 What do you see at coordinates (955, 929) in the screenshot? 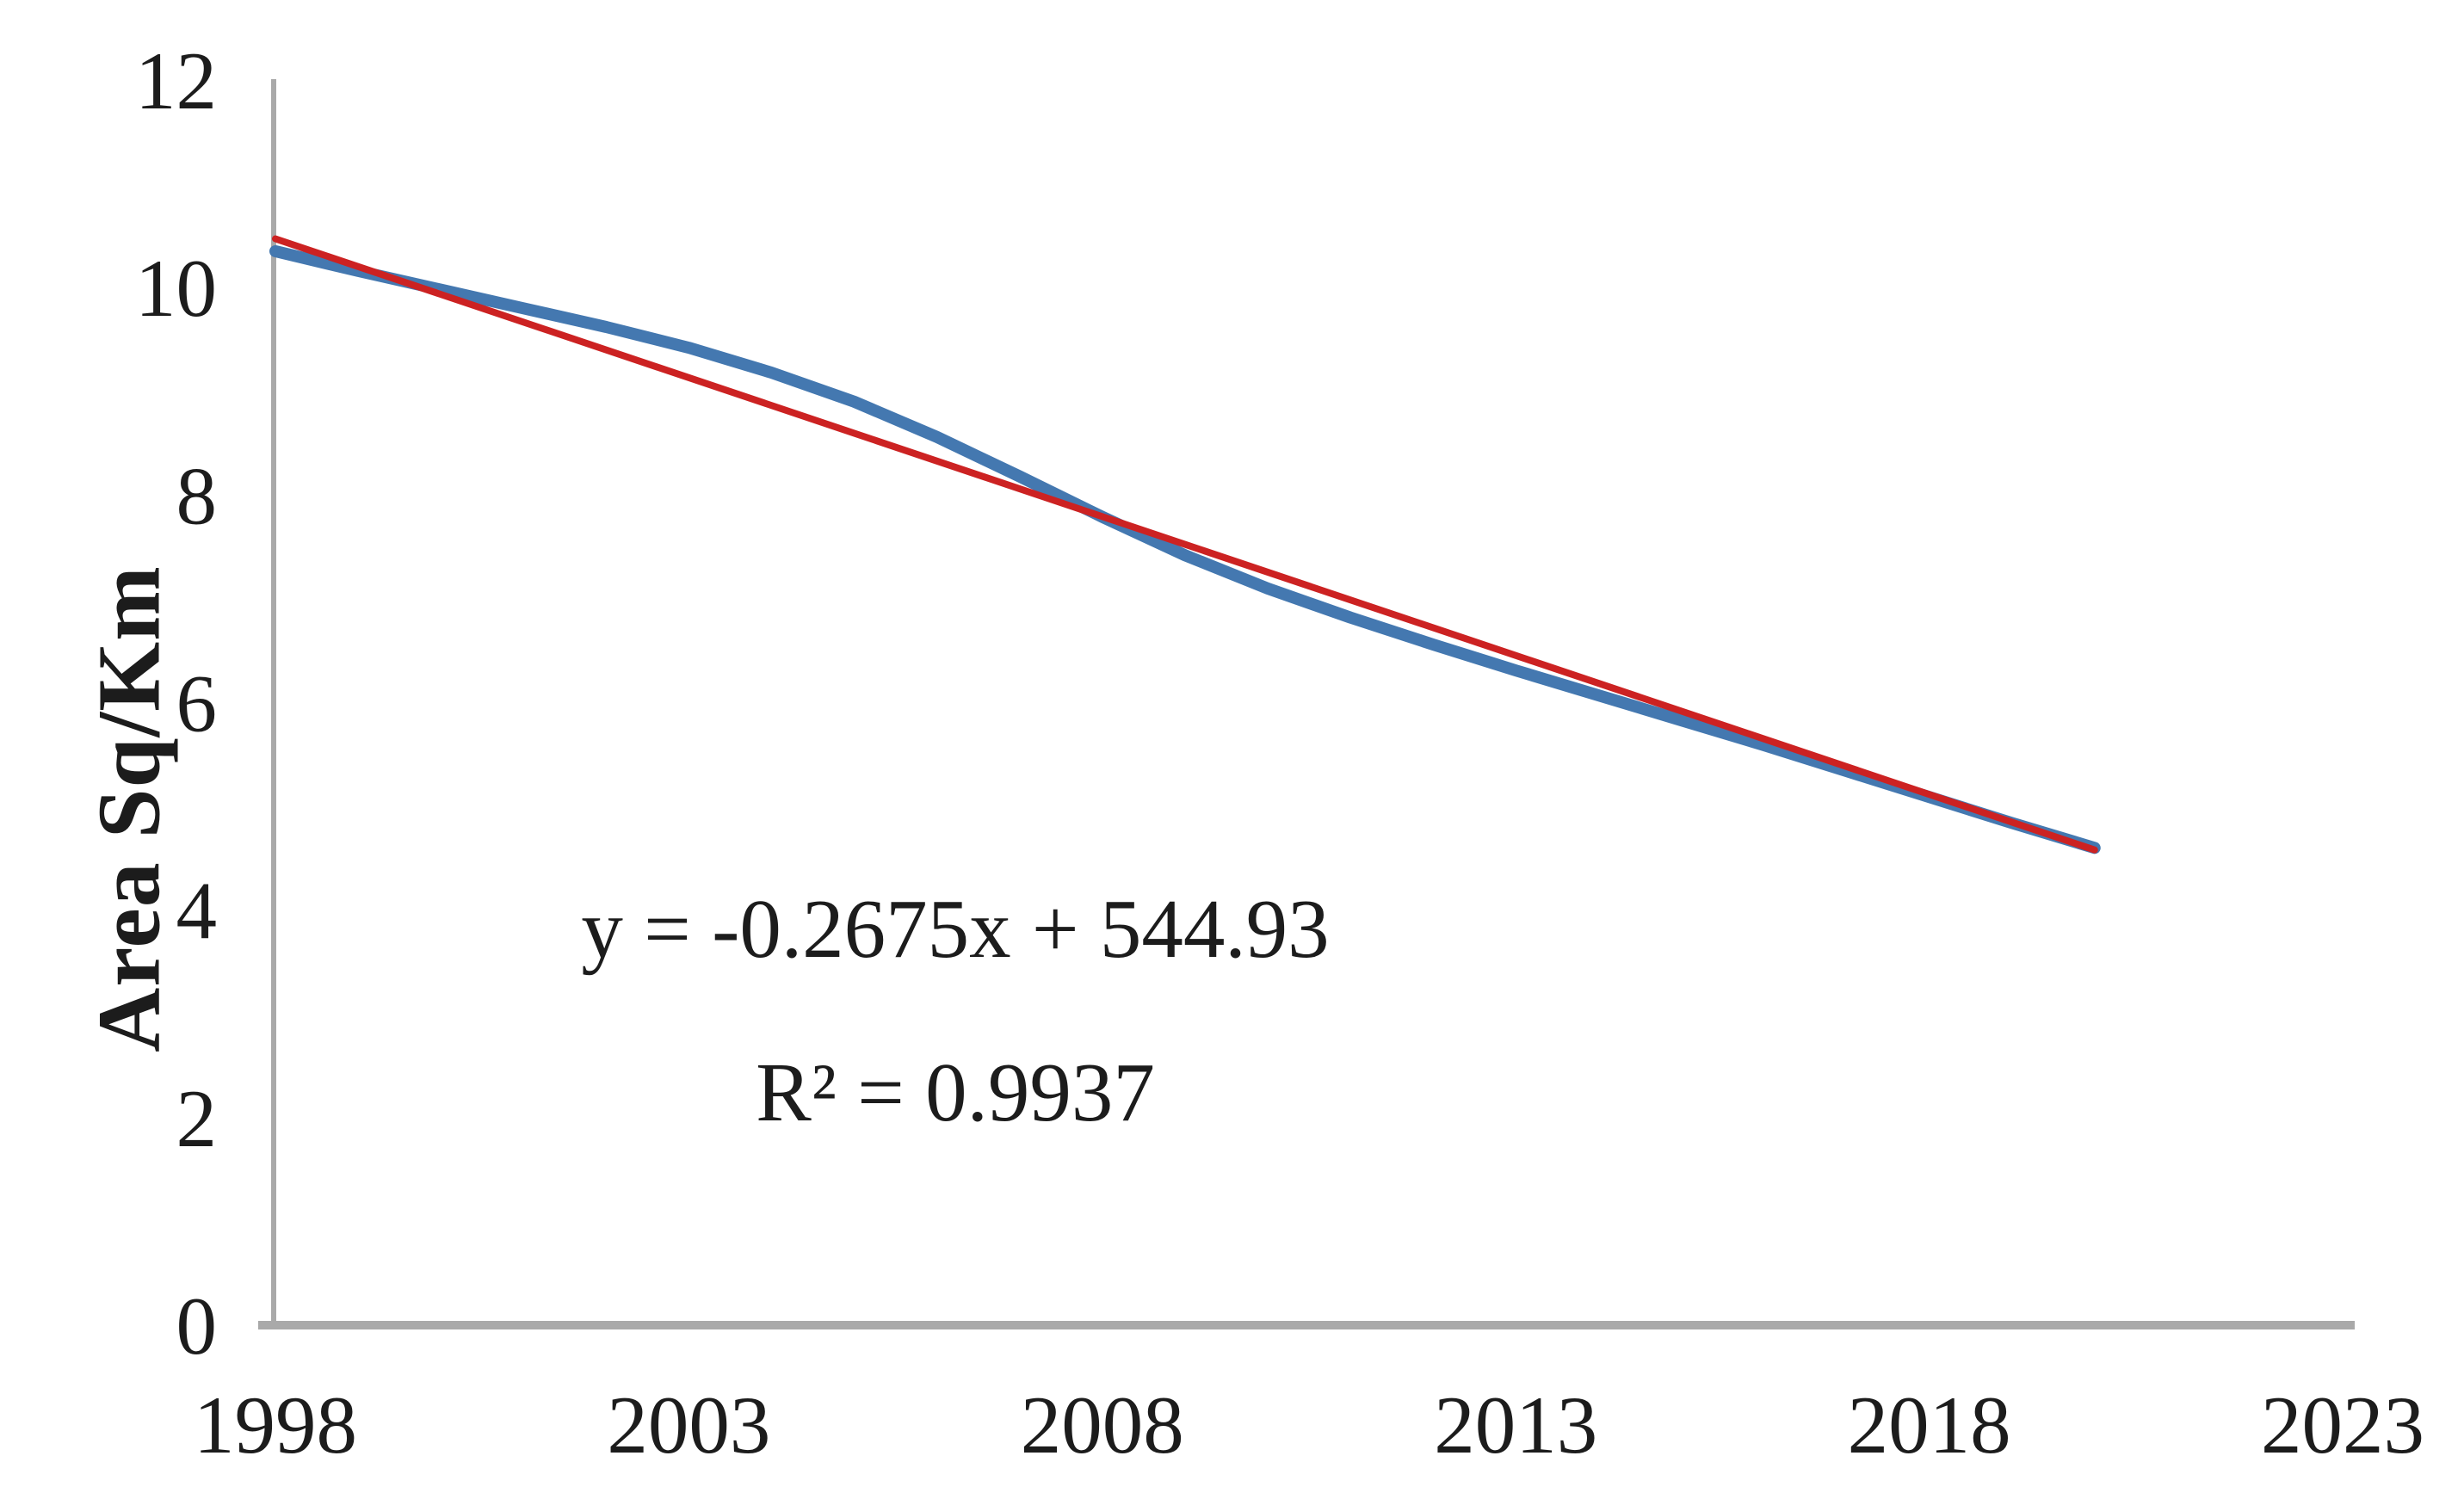
I see `trendline-equation: y = -0.2675x + 544.93` at bounding box center [955, 929].